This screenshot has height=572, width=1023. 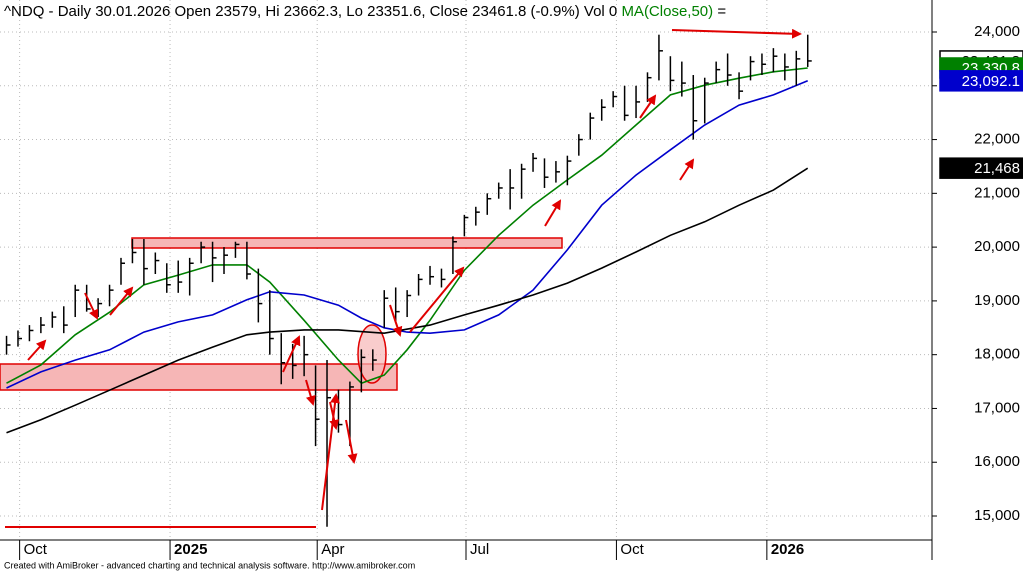 What do you see at coordinates (997, 246) in the screenshot?
I see `y-tick-label: 20,000` at bounding box center [997, 246].